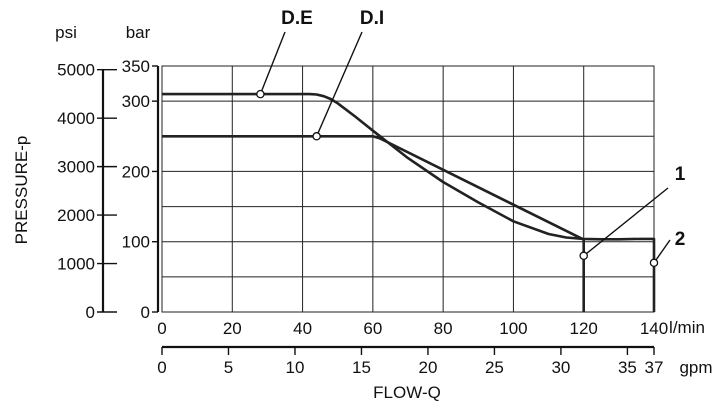  I want to click on psi-tick-label: 5000, so click(76, 70).